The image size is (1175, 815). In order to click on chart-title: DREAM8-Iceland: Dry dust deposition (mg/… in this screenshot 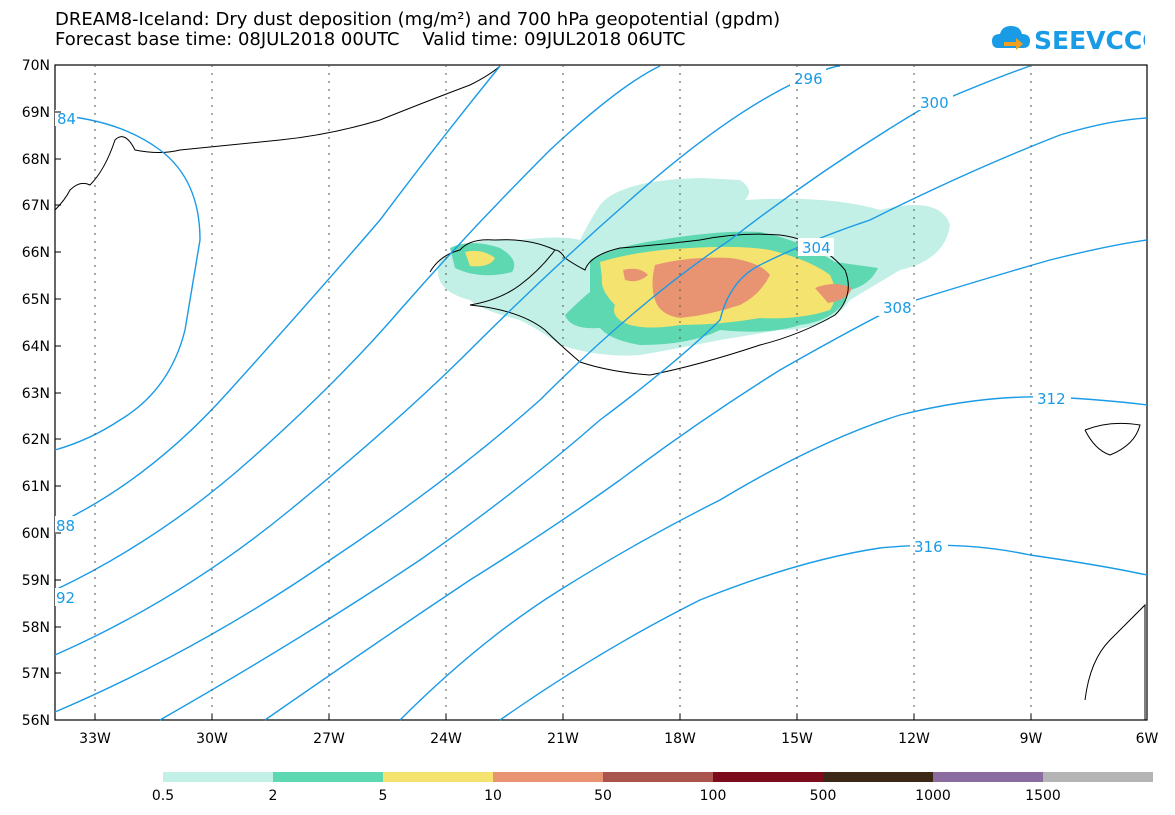, I will do `click(418, 19)`.